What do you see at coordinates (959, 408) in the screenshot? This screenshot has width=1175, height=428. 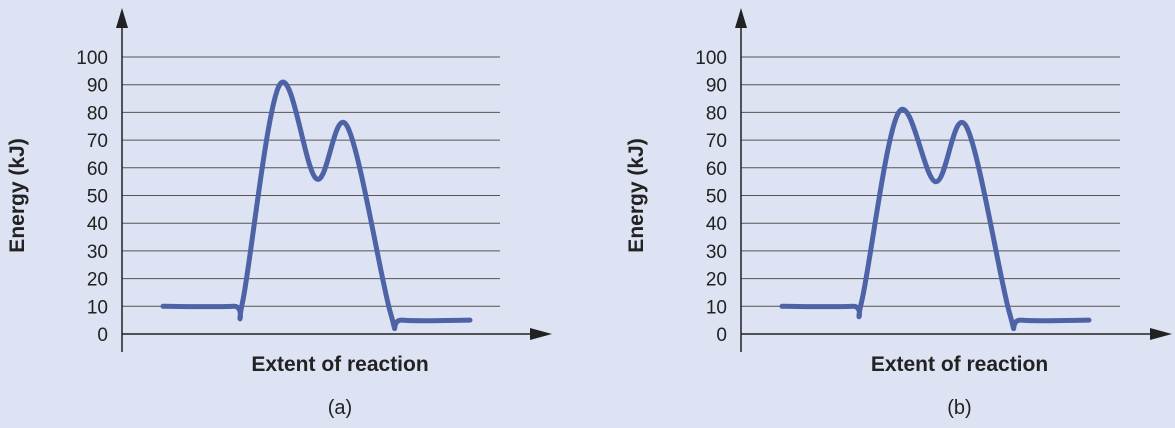 I see `chart-caption: (b)` at bounding box center [959, 408].